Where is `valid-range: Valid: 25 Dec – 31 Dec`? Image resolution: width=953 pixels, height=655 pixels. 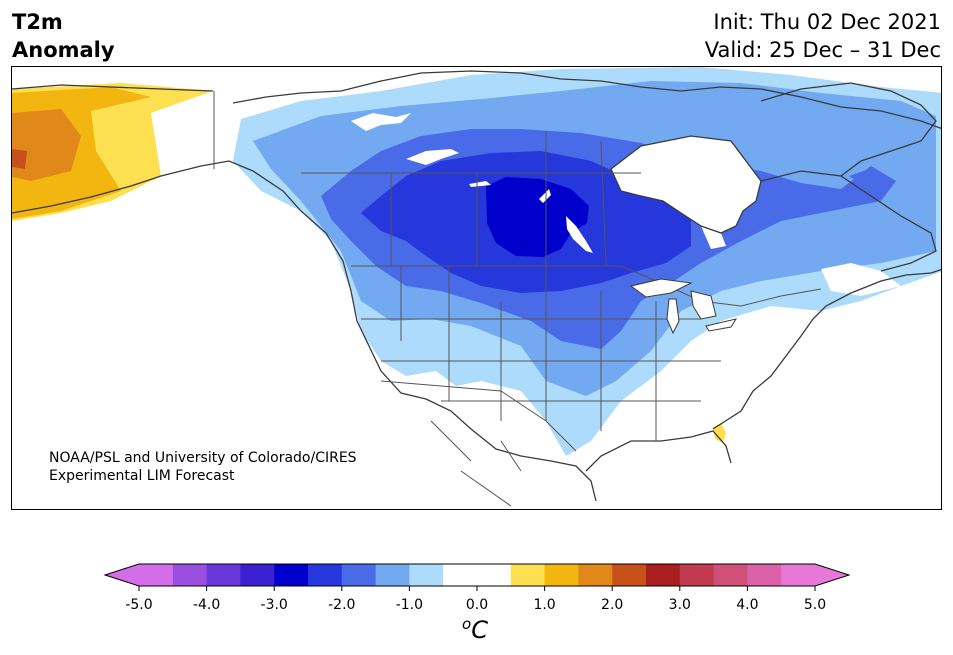
valid-range: Valid: 25 Dec – 31 Dec is located at coordinates (822, 50).